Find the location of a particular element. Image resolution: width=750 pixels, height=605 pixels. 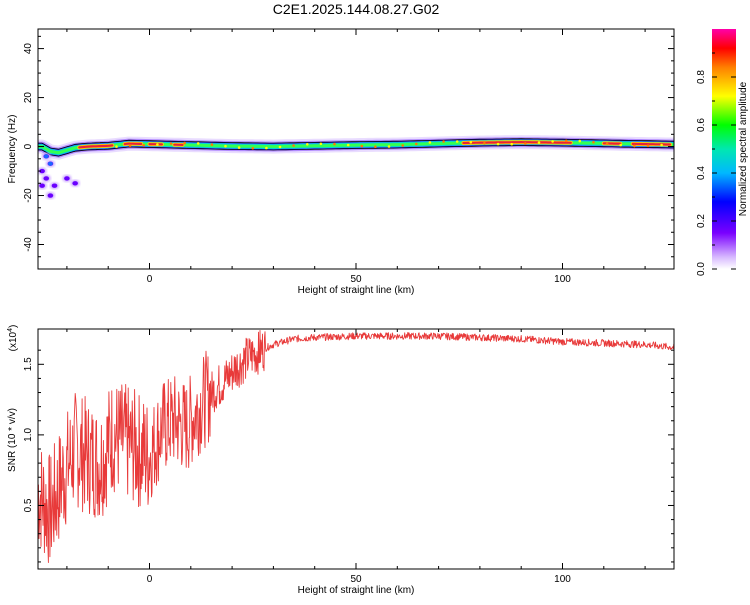

spec-y-tick-label: 40 is located at coordinates (28, 49).